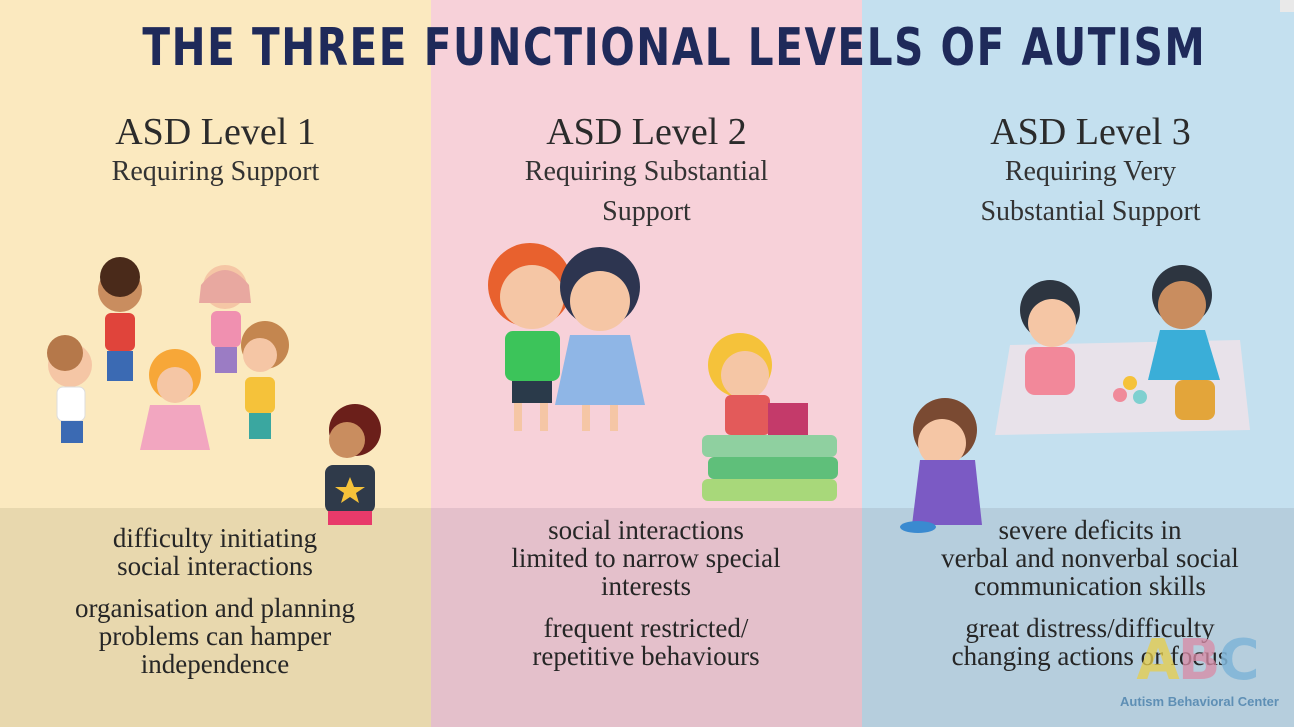 Image resolution: width=1294 pixels, height=727 pixels. Describe the element at coordinates (1090, 171) in the screenshot. I see `level-3-subtitle-line-1: Requiring Very` at that location.